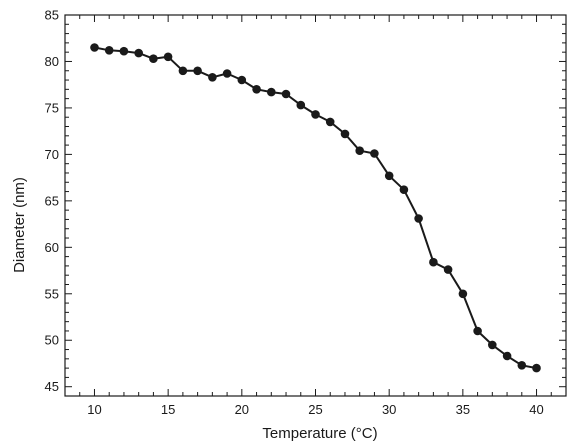  What do you see at coordinates (52, 200) in the screenshot?
I see `y-tick-label: 65` at bounding box center [52, 200].